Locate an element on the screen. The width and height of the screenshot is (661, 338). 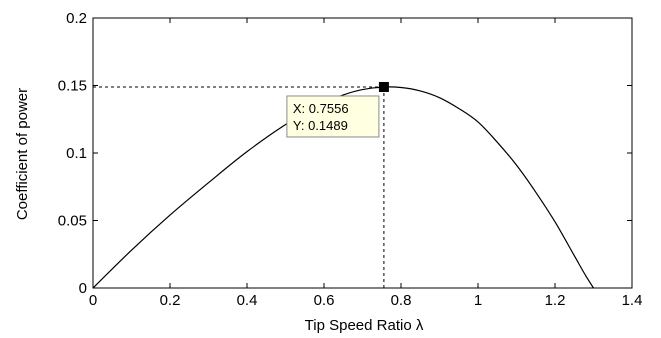
y-tick-label: 0.1 is located at coordinates (76, 153).